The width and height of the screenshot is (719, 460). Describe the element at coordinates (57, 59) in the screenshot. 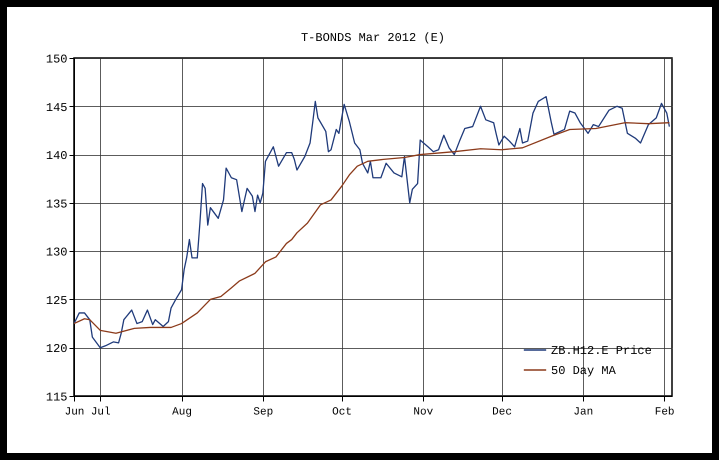

I see `y-tick-label: 150` at that location.